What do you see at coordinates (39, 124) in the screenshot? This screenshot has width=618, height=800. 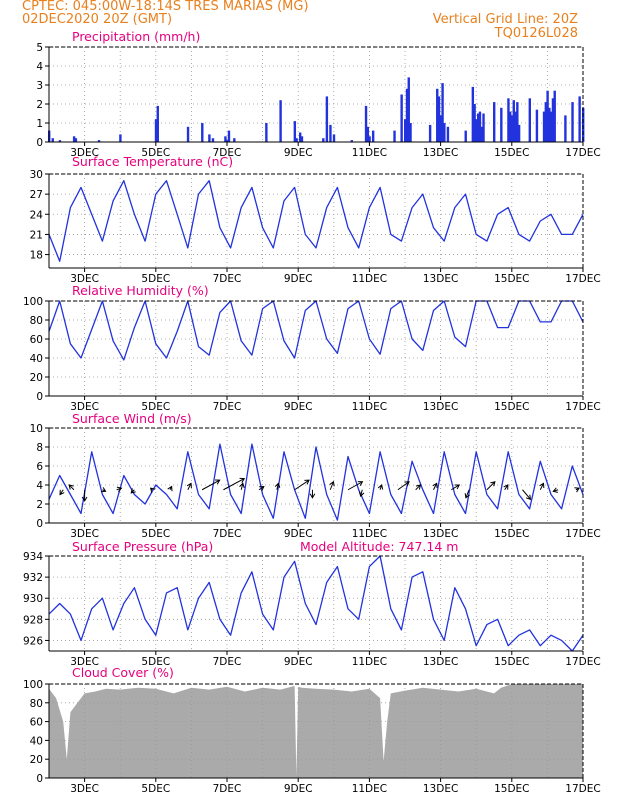 I see `y-tick-label: 1` at bounding box center [39, 124].